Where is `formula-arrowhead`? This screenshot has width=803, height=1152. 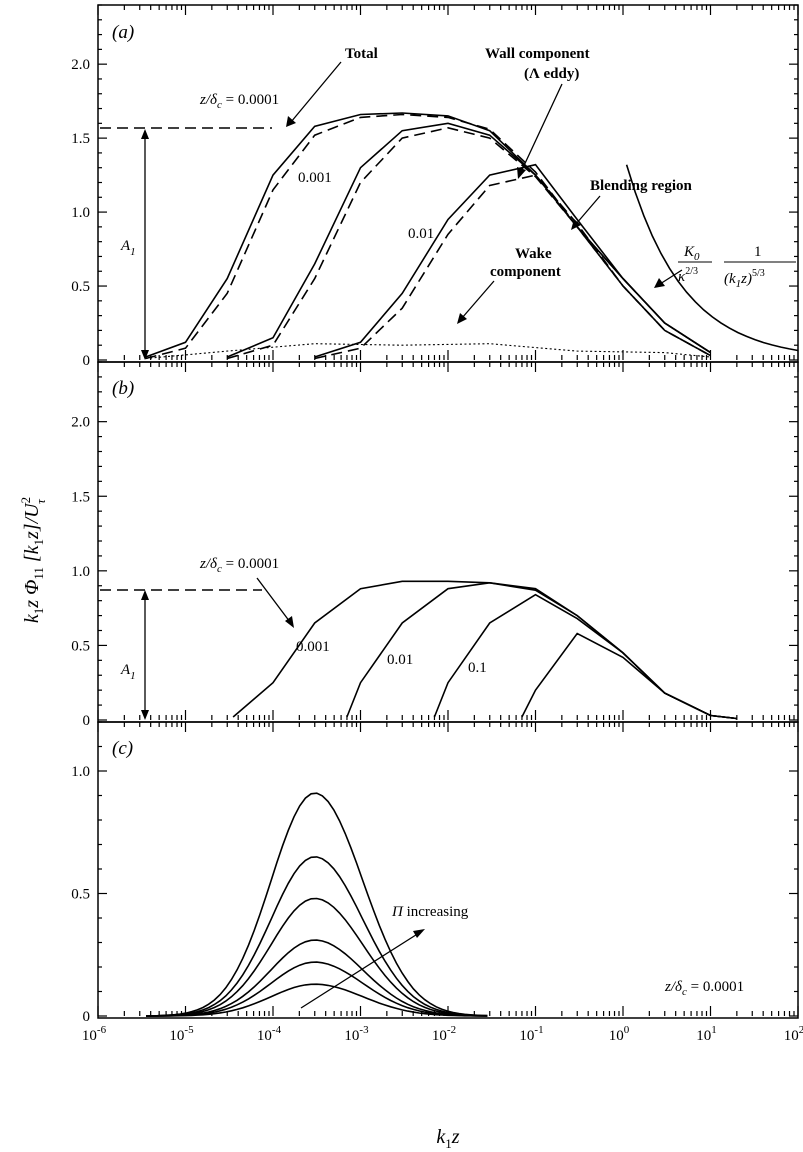 formula-arrowhead is located at coordinates (659, 283).